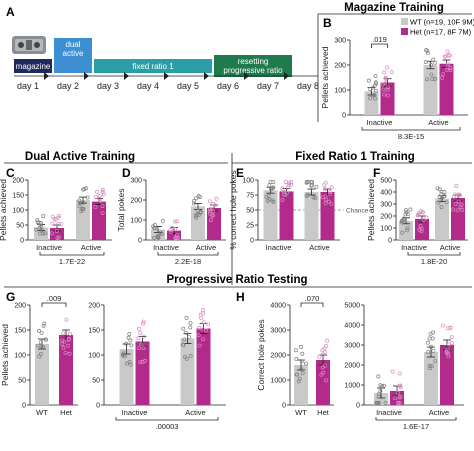  I want to click on y-tick-label: 0, so click(252, 241).